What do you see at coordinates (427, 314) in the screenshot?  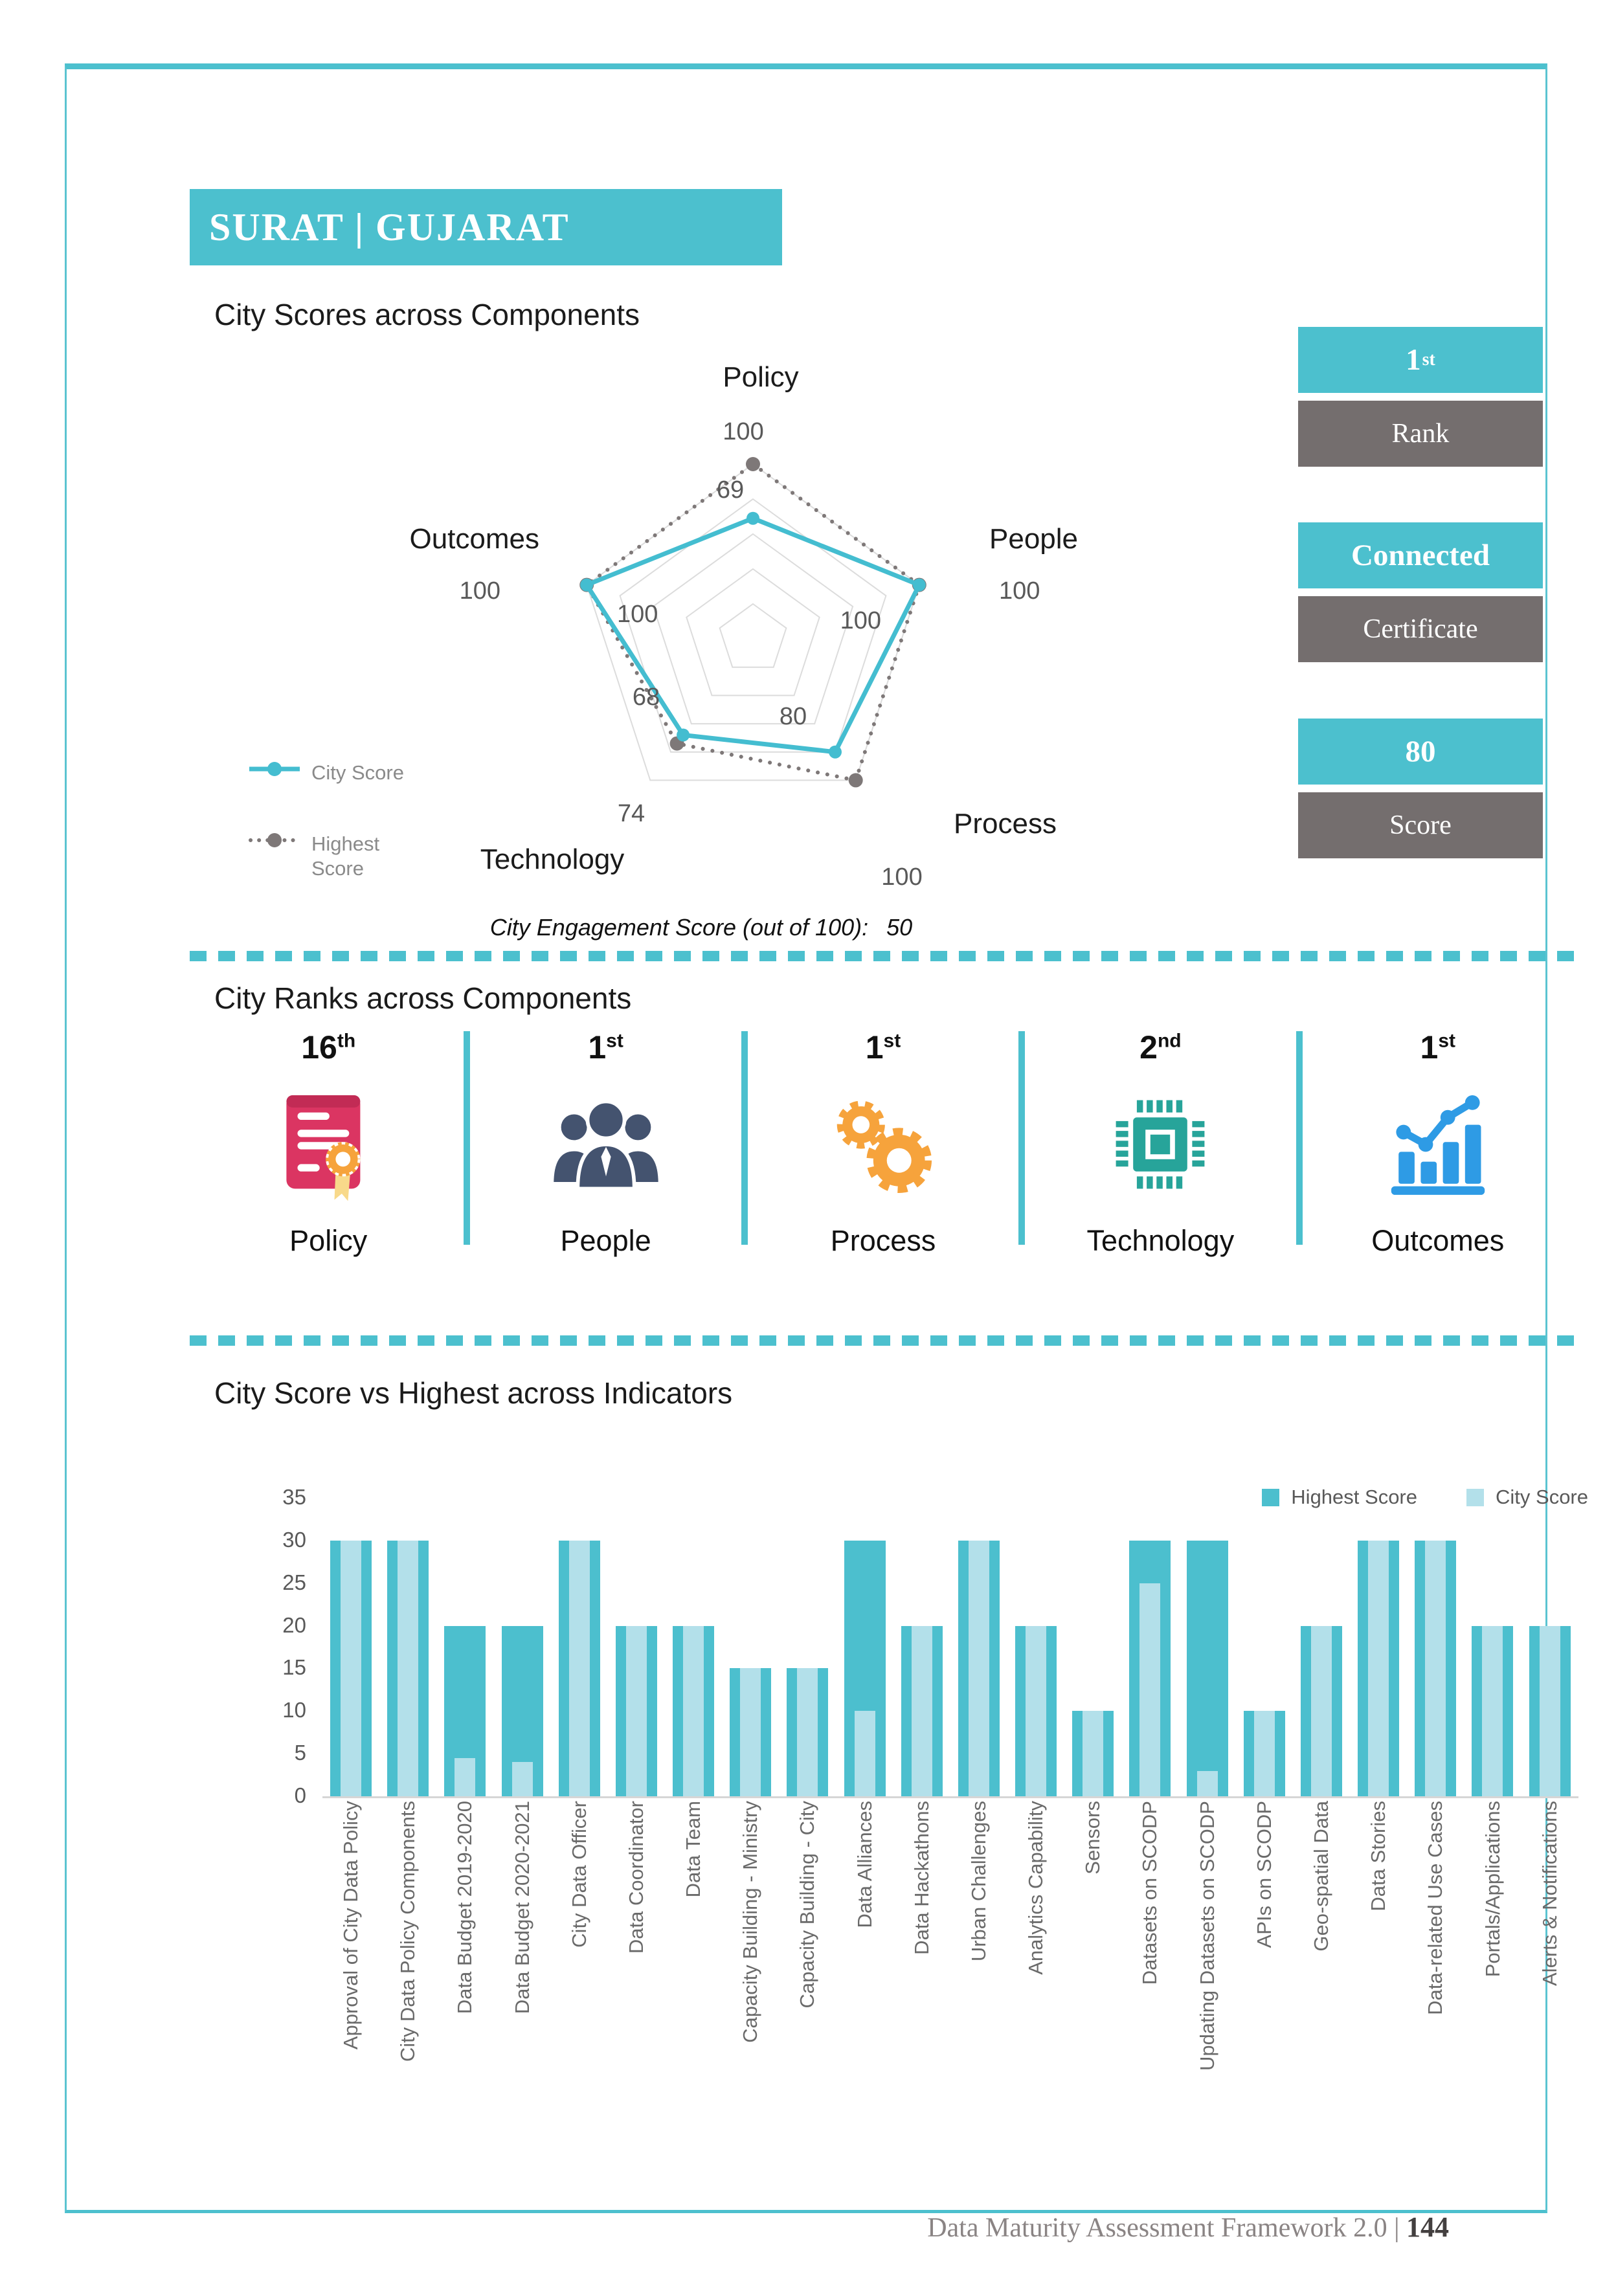 I see `scores-section-title: City Scores across Components` at bounding box center [427, 314].